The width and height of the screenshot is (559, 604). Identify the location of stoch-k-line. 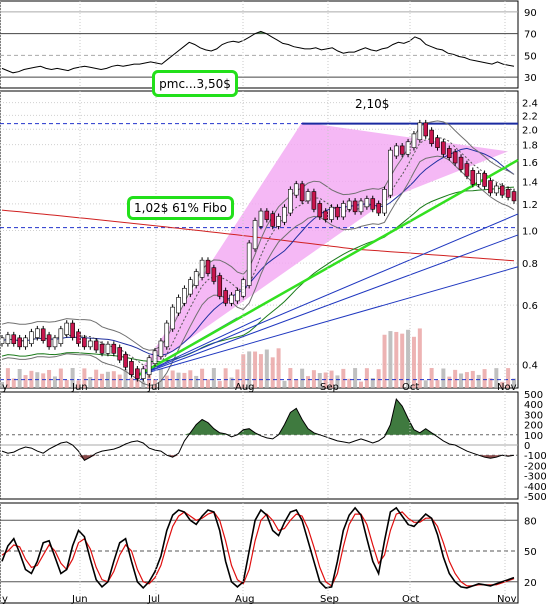
(258, 548).